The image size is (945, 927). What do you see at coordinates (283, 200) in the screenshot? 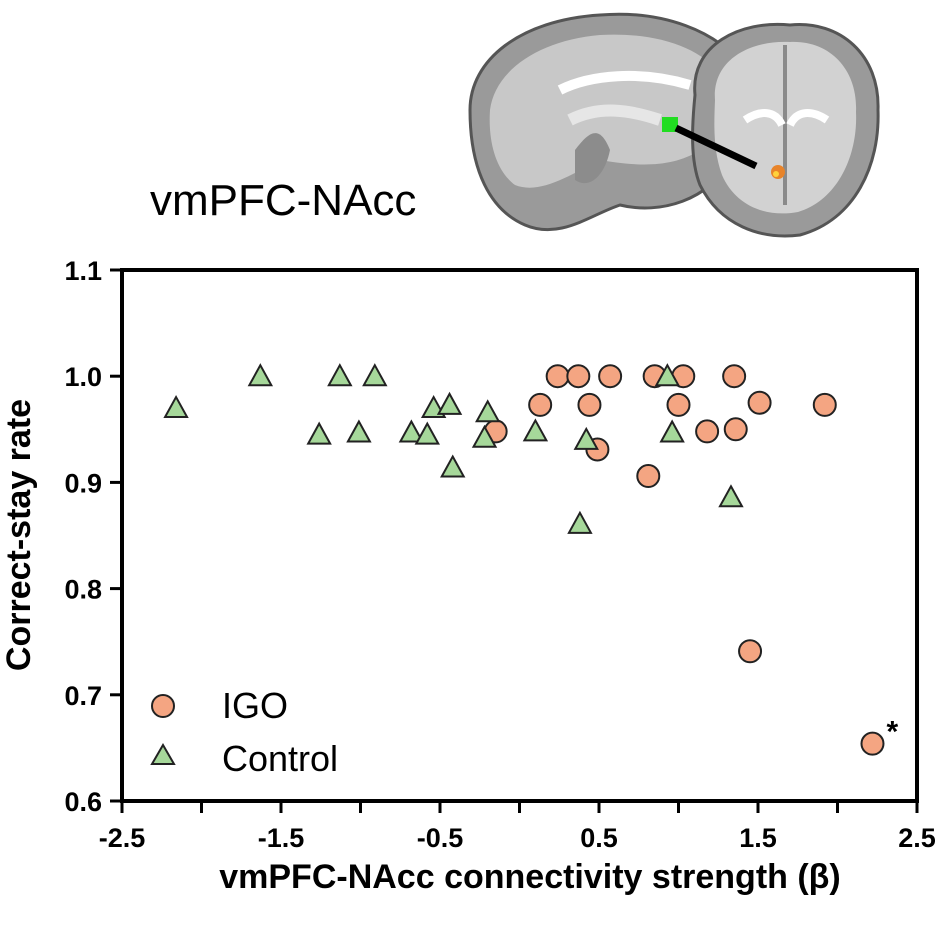
I see `figure-title: vmPFC-NAcc` at bounding box center [283, 200].